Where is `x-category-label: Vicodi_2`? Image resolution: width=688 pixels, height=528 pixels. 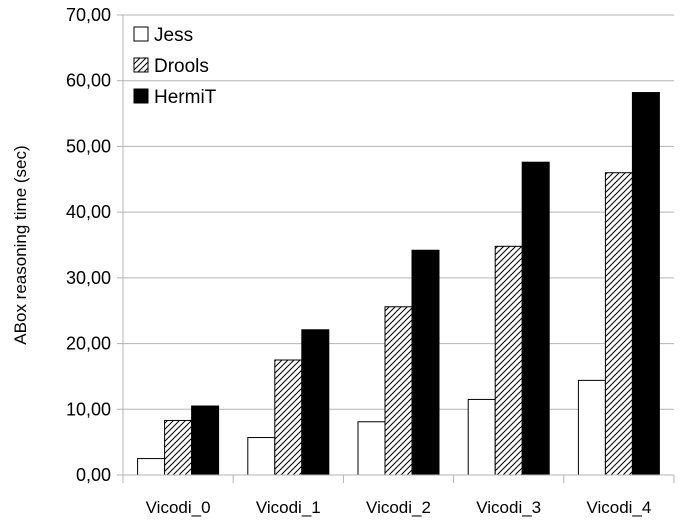 x-category-label: Vicodi_2 is located at coordinates (398, 507).